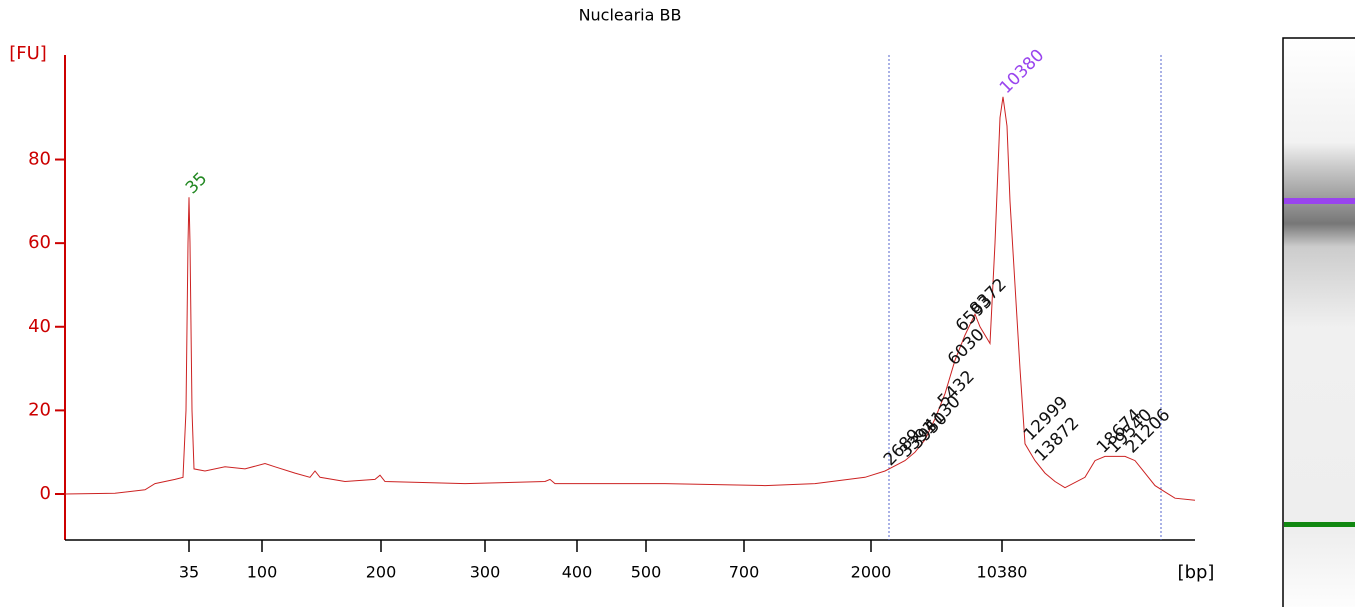  Describe the element at coordinates (189, 572) in the screenshot. I see `x-tick-label: 35` at that location.